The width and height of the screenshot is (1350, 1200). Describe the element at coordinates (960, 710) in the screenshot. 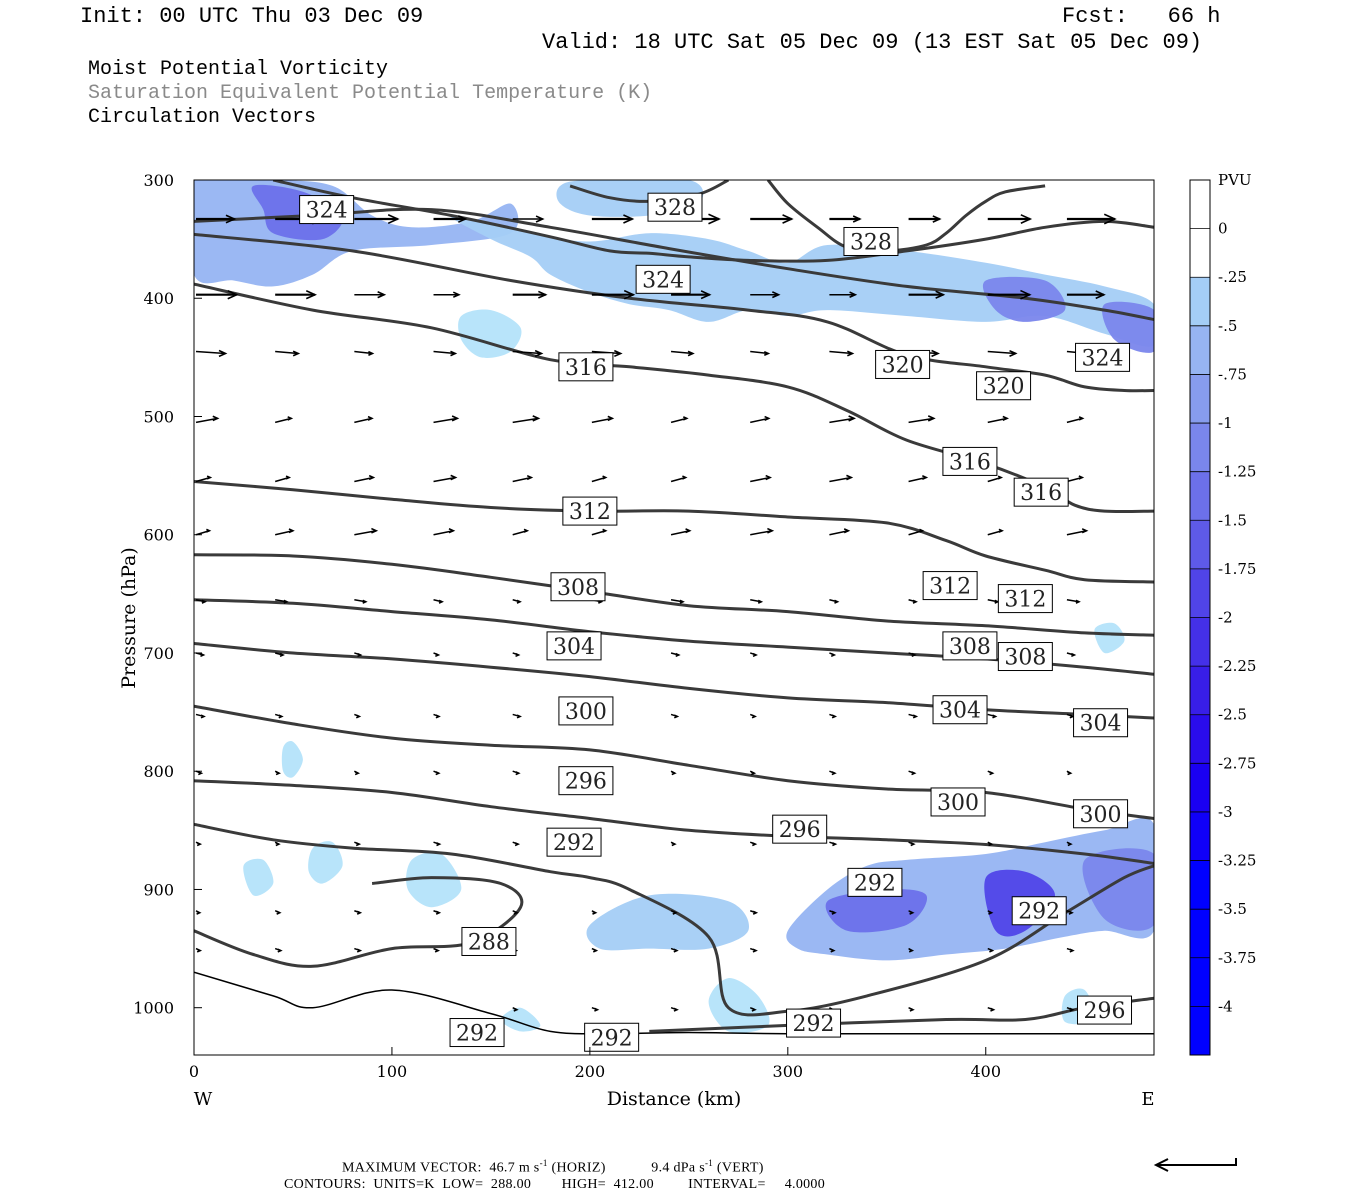

I see `contour-label-18: 304` at that location.